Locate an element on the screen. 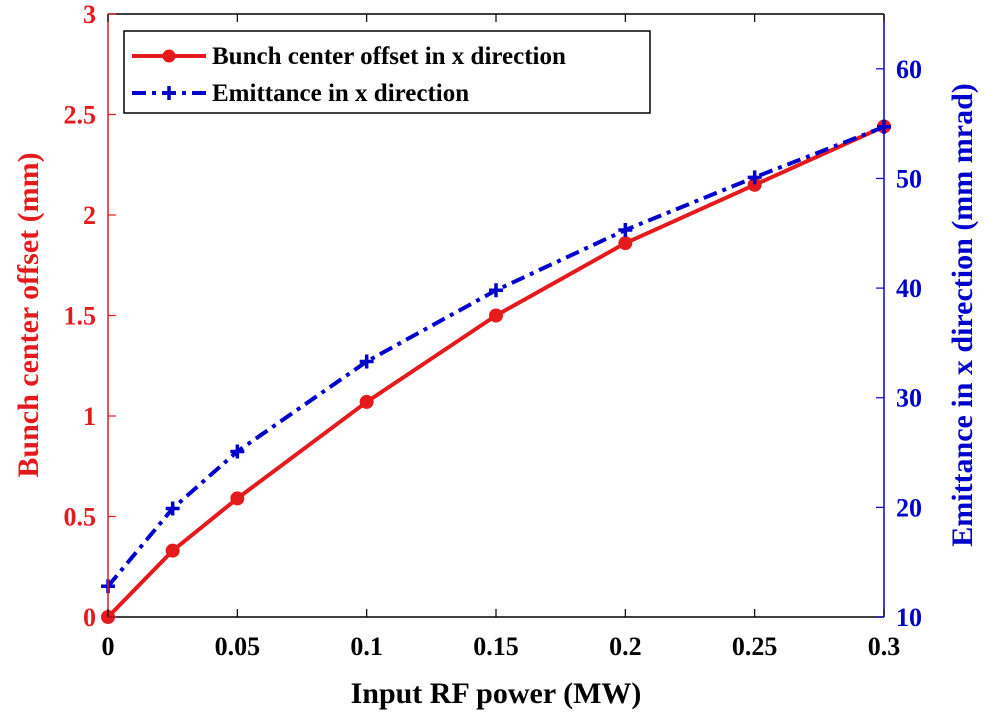  left-y-tick-label: 0.5 is located at coordinates (80, 517).